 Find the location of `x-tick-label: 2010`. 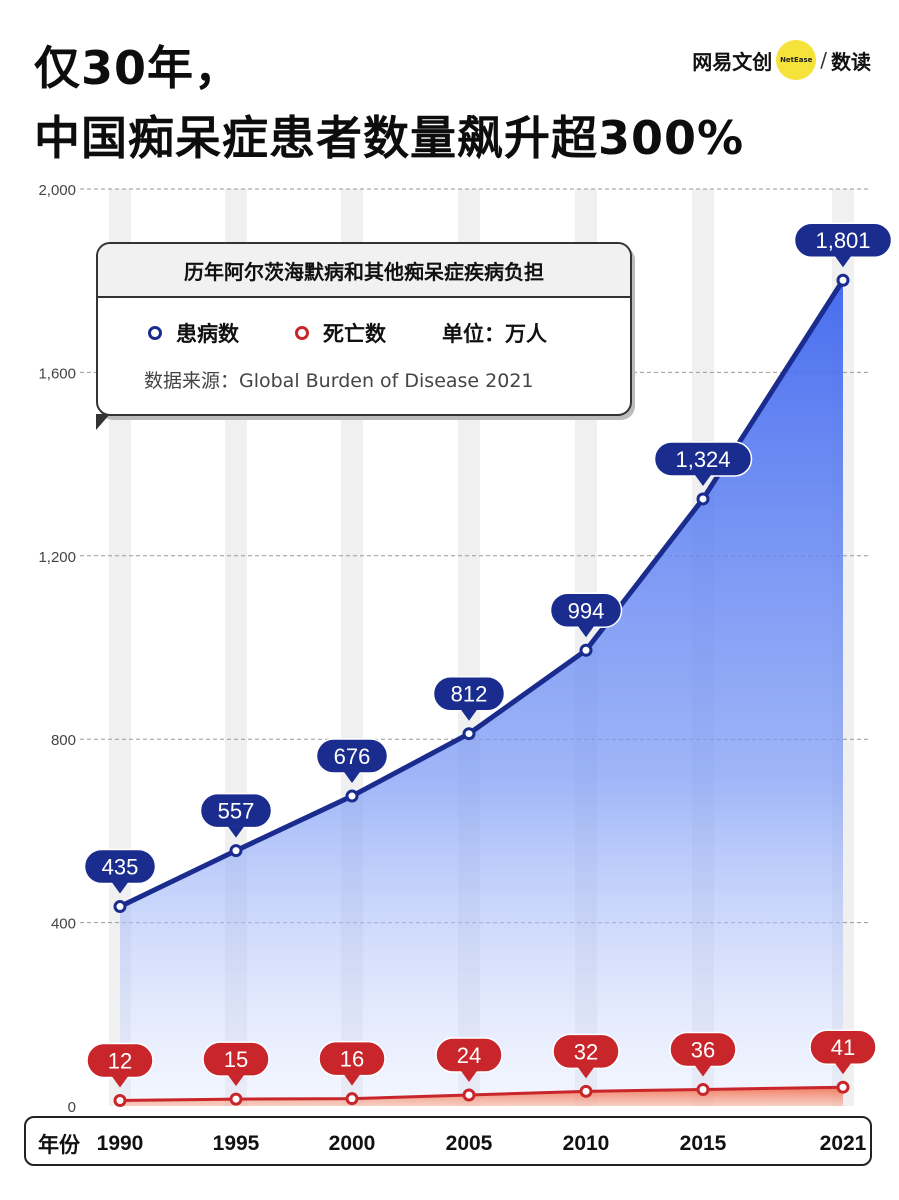

x-tick-label: 2010 is located at coordinates (586, 1143).